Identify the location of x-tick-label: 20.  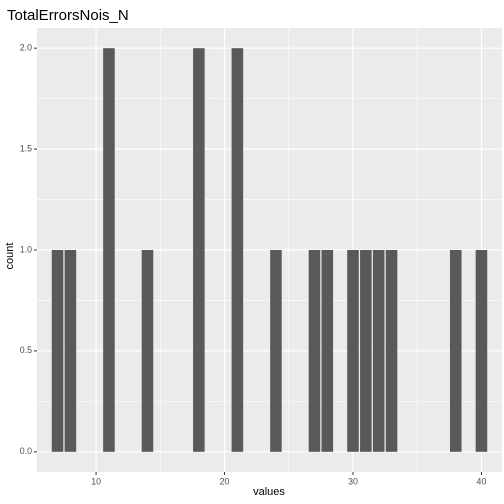
(225, 481).